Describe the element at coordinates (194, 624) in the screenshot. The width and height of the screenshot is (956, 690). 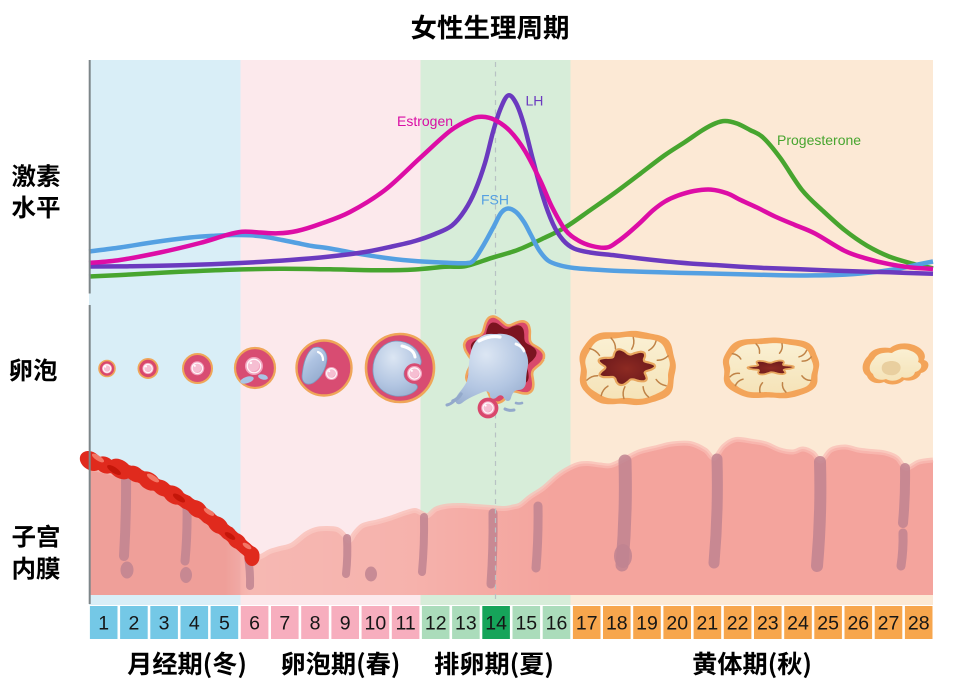
I see `svg-text: 4` at that location.